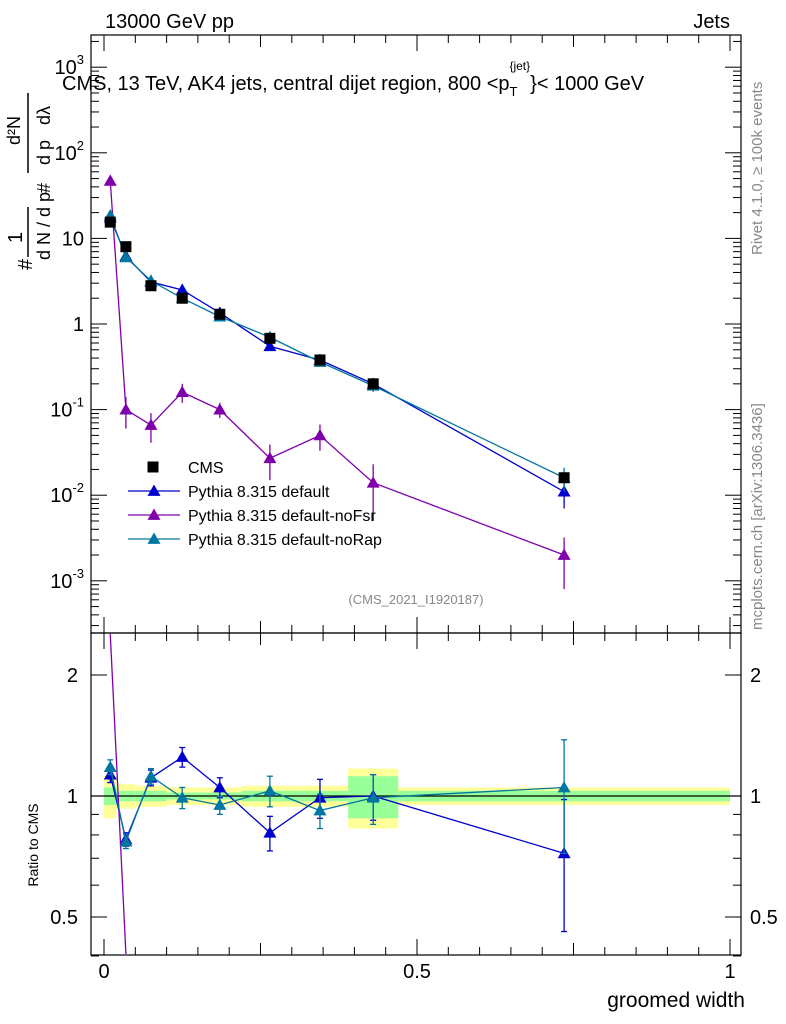  What do you see at coordinates (69, 151) in the screenshot?
I see `main-y-tick-label: 10²` at bounding box center [69, 151].